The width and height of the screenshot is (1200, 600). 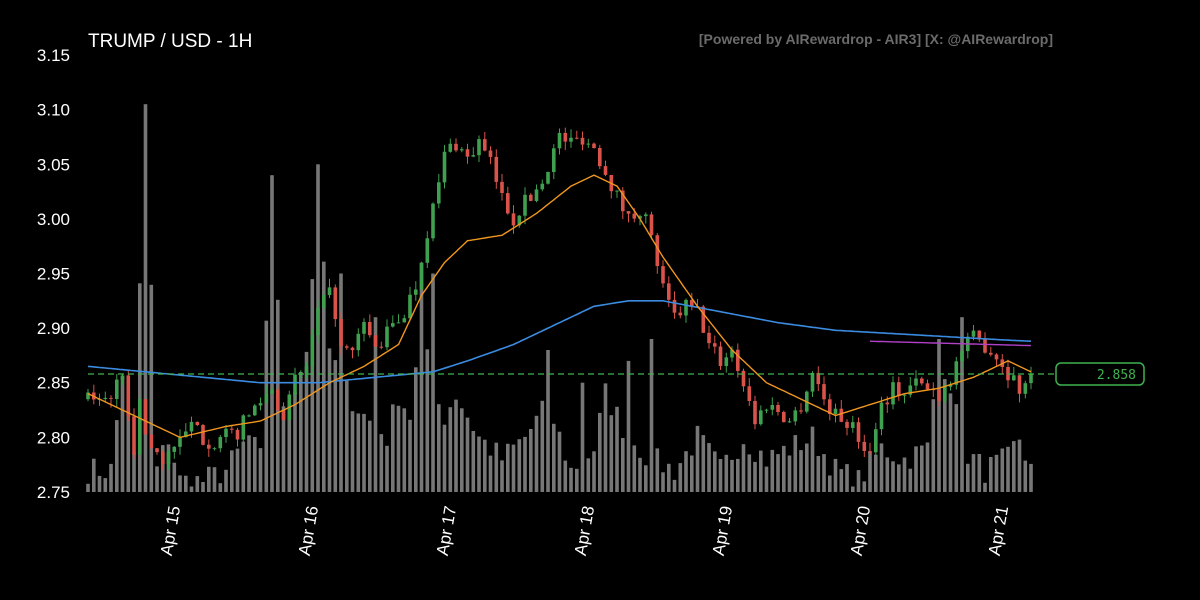 What do you see at coordinates (53, 437) in the screenshot?
I see `y-tick-label: 2.80` at bounding box center [53, 437].